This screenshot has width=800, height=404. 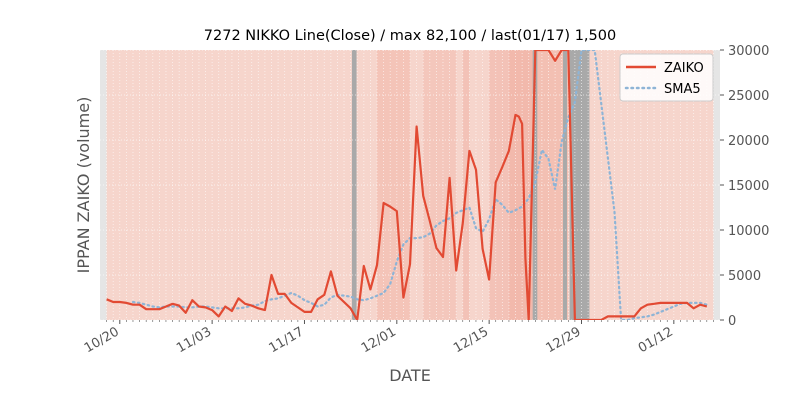 What do you see at coordinates (748, 141) in the screenshot?
I see `y-tick-label: 20000` at bounding box center [748, 141].